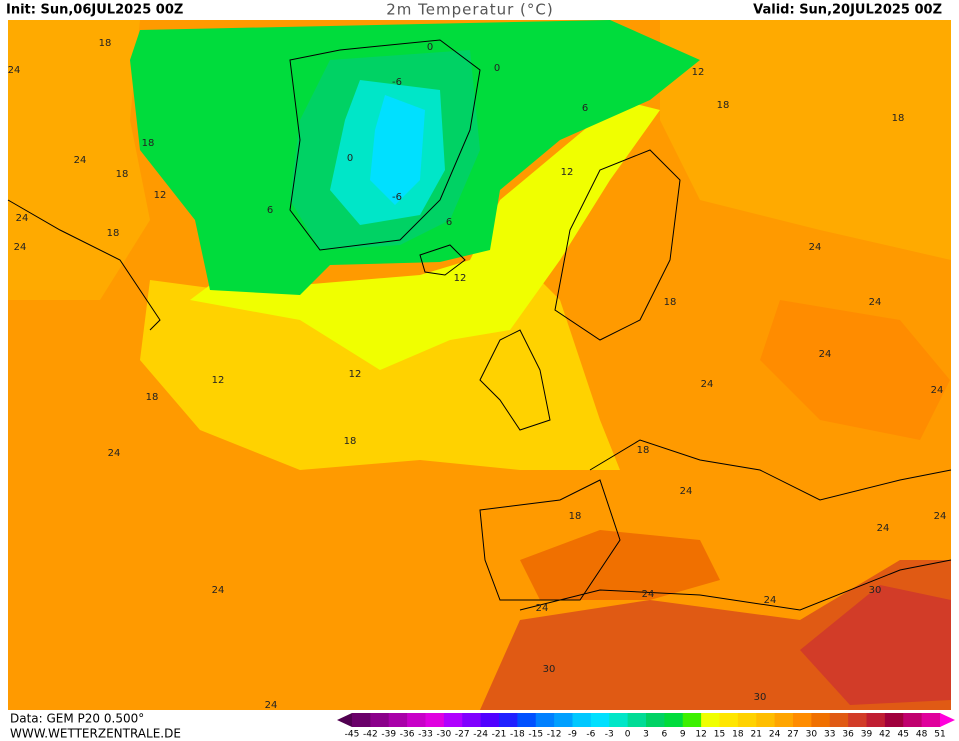 The width and height of the screenshot is (959, 741). What do you see at coordinates (683, 735) in the screenshot?
I see `legend-label: 9` at bounding box center [683, 735].